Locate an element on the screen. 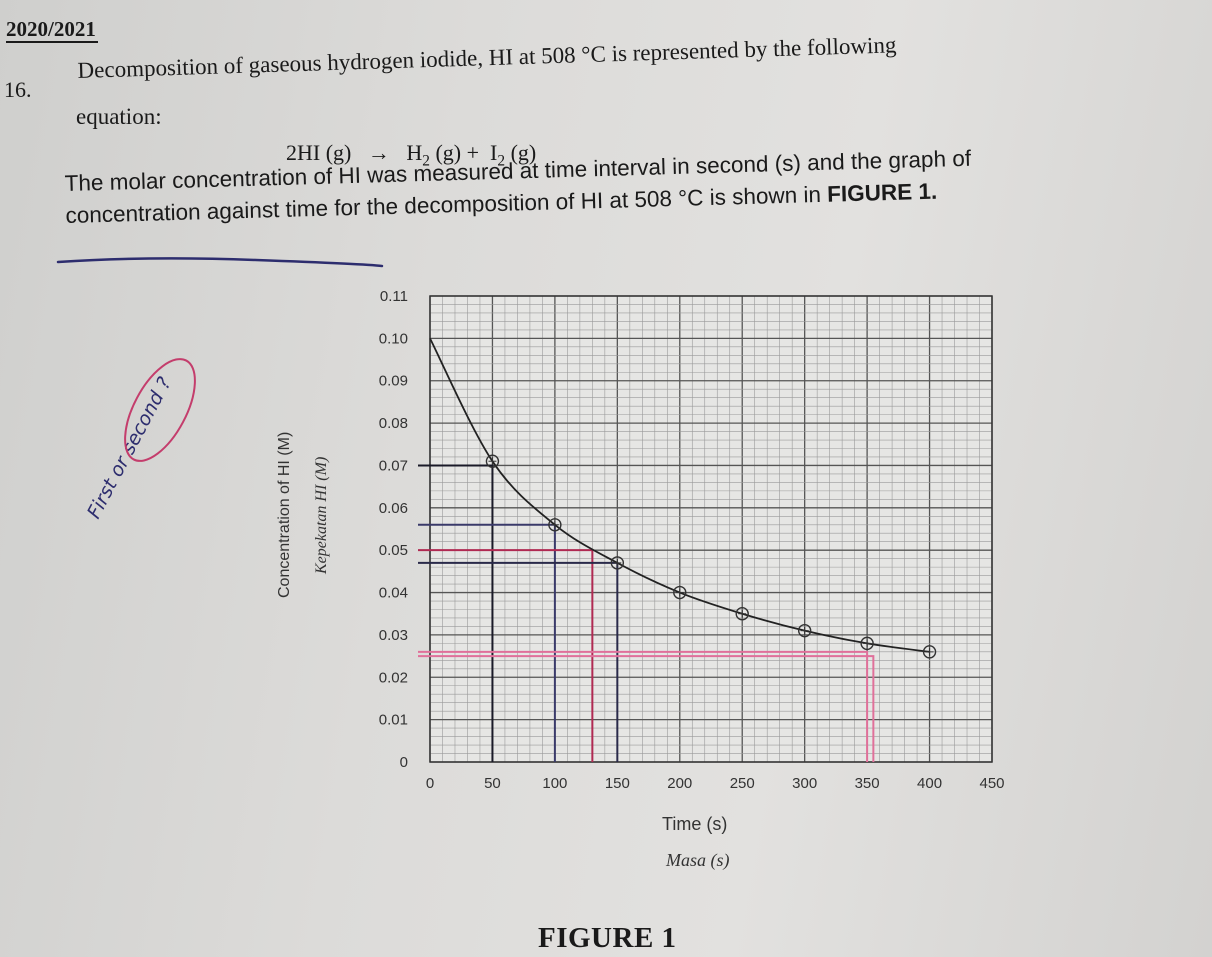 Image resolution: width=1212 pixels, height=957 pixels. chemical-equation: 2HI (g) → H2 (g) + I2 (g) is located at coordinates (411, 155).